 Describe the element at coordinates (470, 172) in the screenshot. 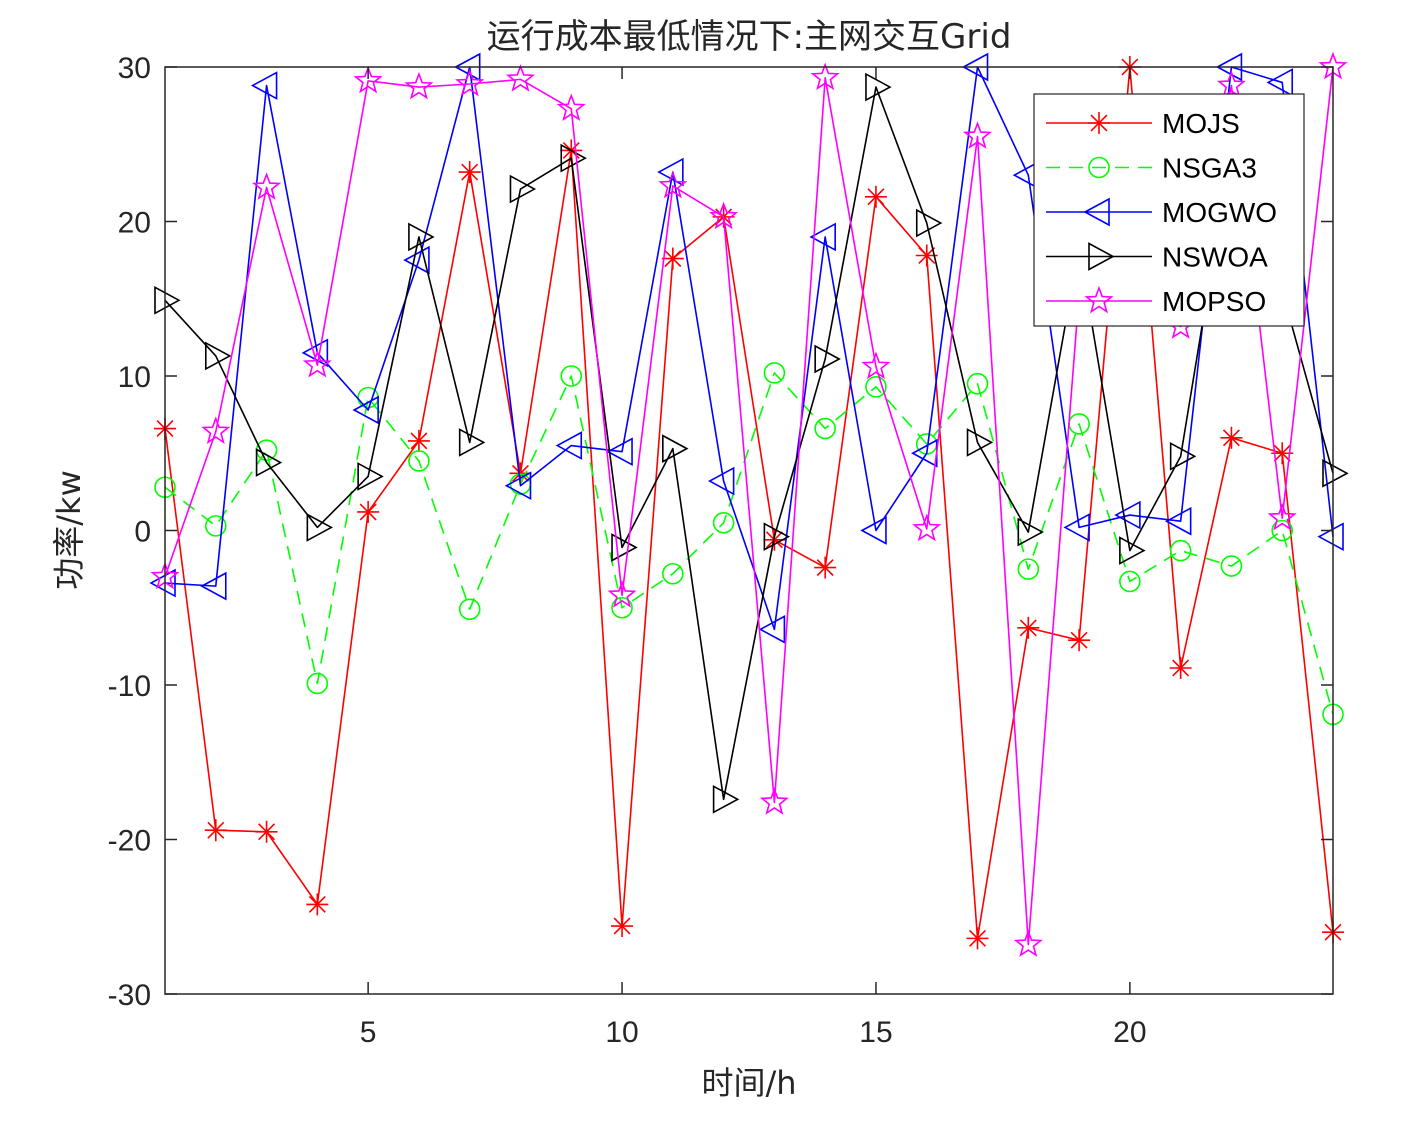

I see `data-point-mojs-7-stroke` at that location.